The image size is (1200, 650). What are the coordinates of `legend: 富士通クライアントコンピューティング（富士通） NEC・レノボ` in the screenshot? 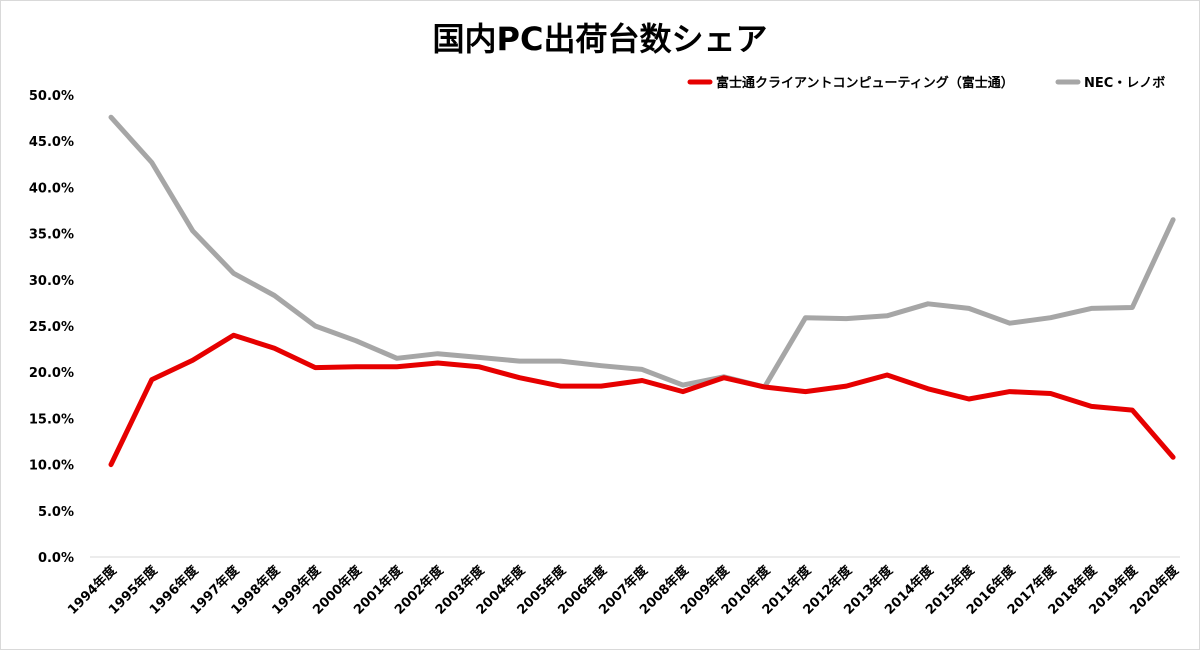 It's located at (926, 83).